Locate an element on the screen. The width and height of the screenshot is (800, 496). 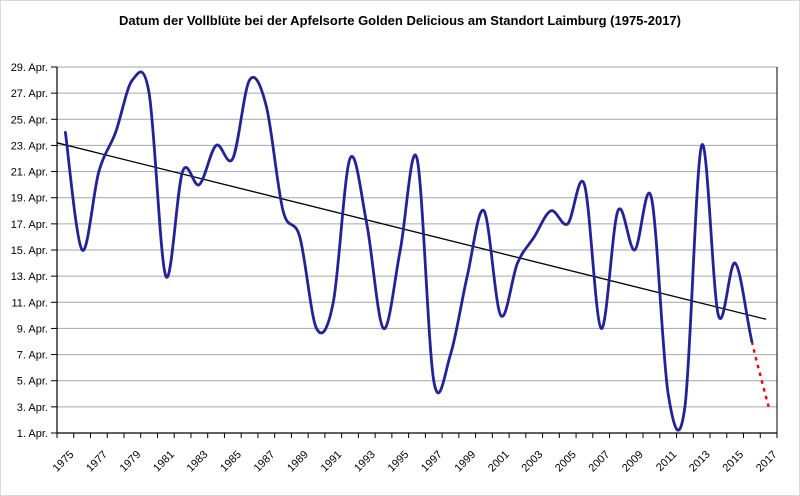
y-tick-label: 11. Apr. is located at coordinates (30, 303).